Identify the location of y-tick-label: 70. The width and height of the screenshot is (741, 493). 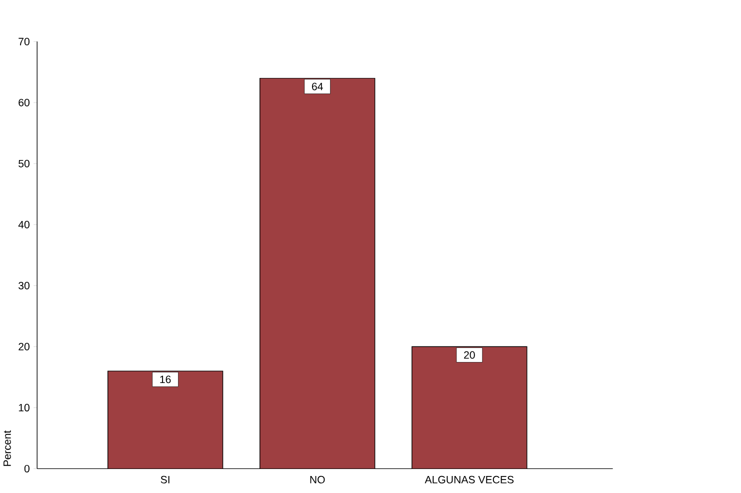
(24, 42).